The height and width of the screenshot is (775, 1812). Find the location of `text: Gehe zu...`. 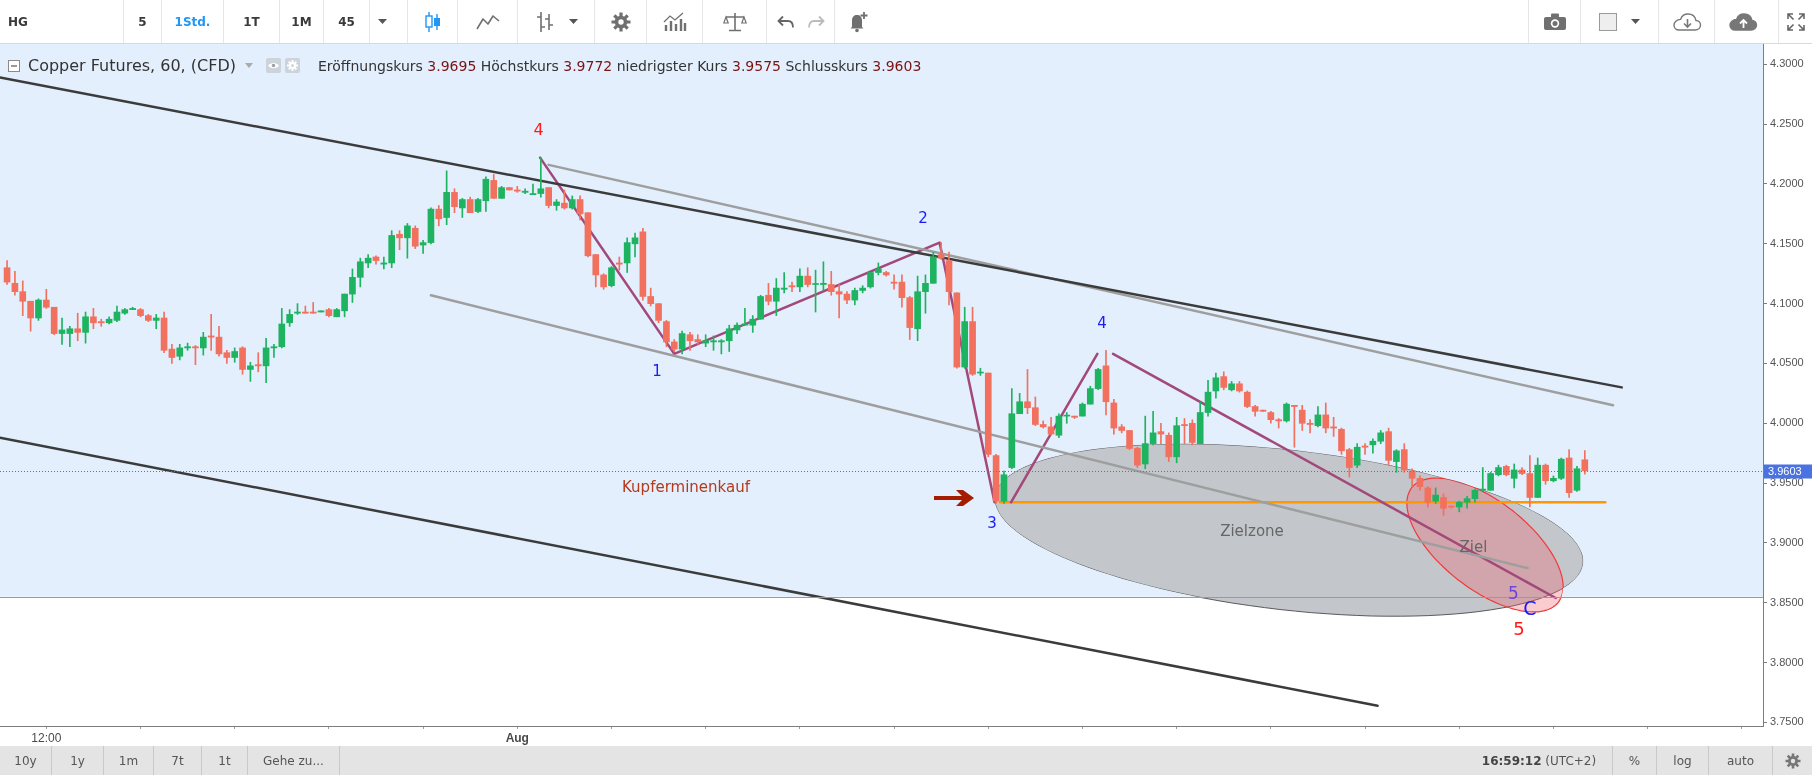

text: Gehe zu... is located at coordinates (293, 760).